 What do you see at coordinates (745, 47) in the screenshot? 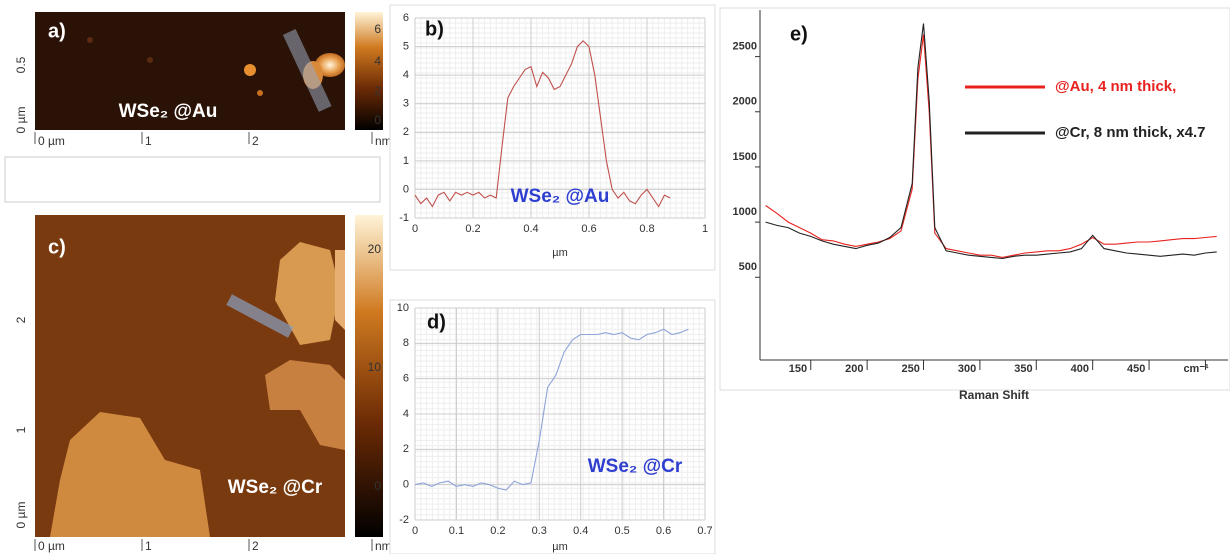
I see `y-tick-label: 2500` at bounding box center [745, 47].